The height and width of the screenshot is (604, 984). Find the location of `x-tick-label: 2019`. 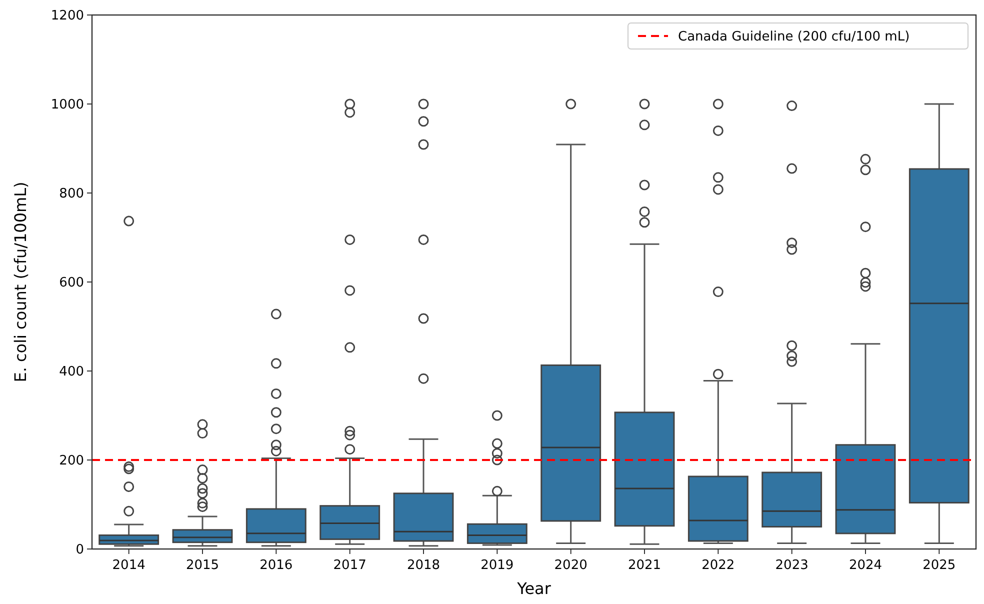

x-tick-label: 2019 is located at coordinates (497, 565).